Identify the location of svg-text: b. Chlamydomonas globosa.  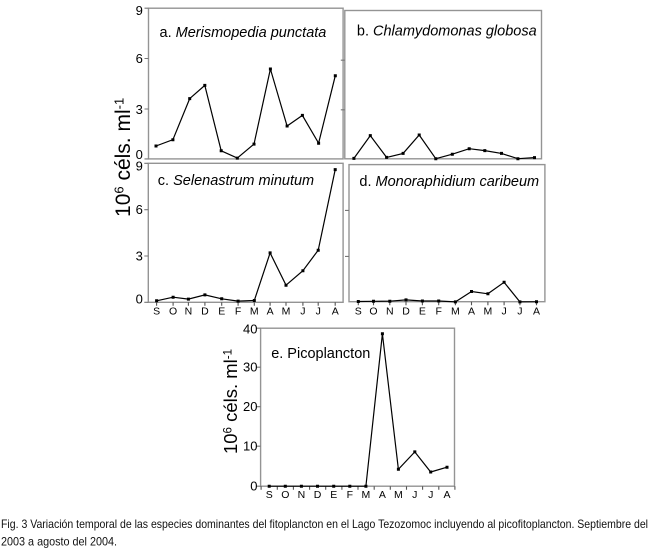
(447, 31).